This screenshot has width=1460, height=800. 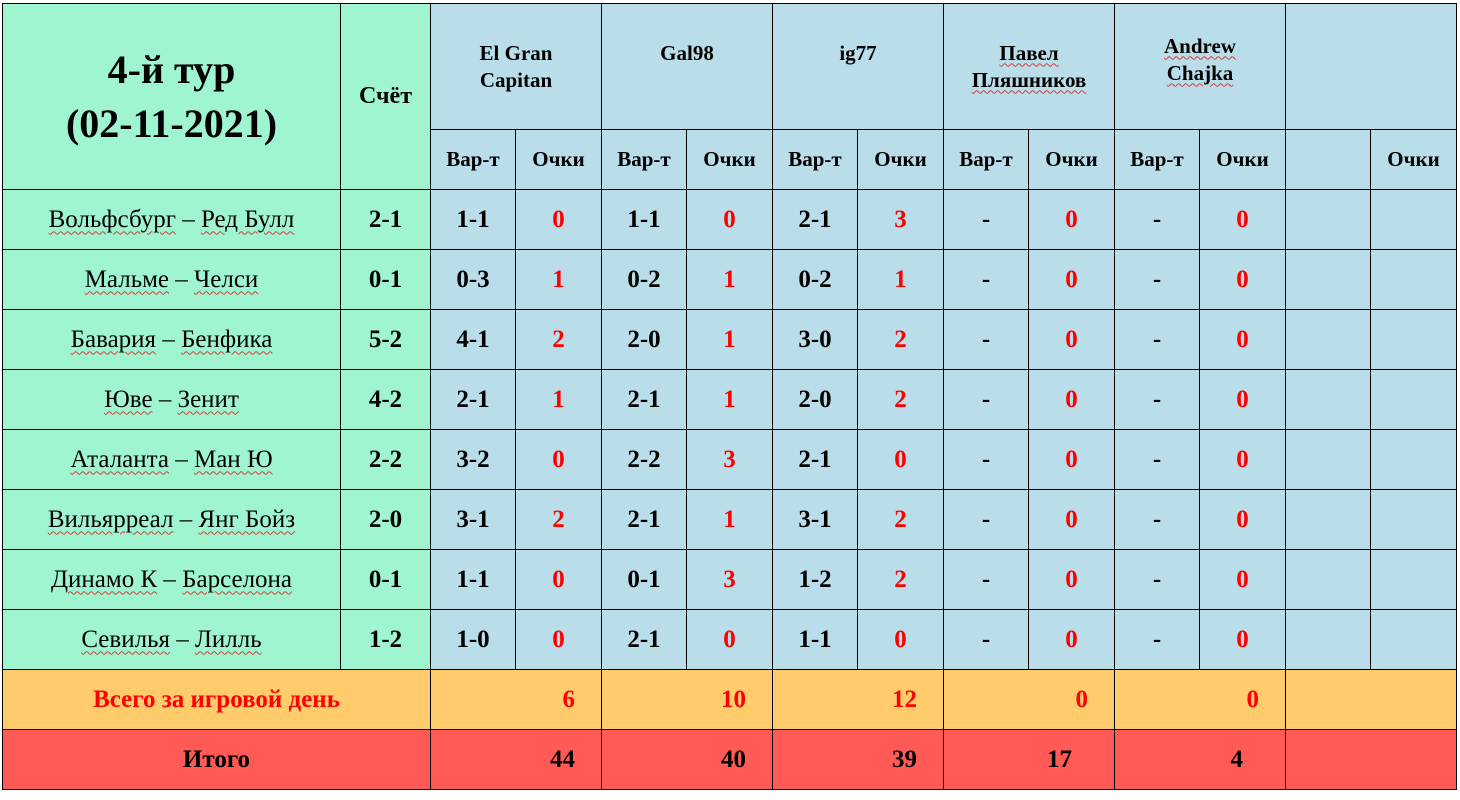 What do you see at coordinates (729, 459) in the screenshot?
I see `match-row: Аталанта – Ман Ю 2-2 3-2 0 2-2 3 2-1 0-0-0` at bounding box center [729, 459].